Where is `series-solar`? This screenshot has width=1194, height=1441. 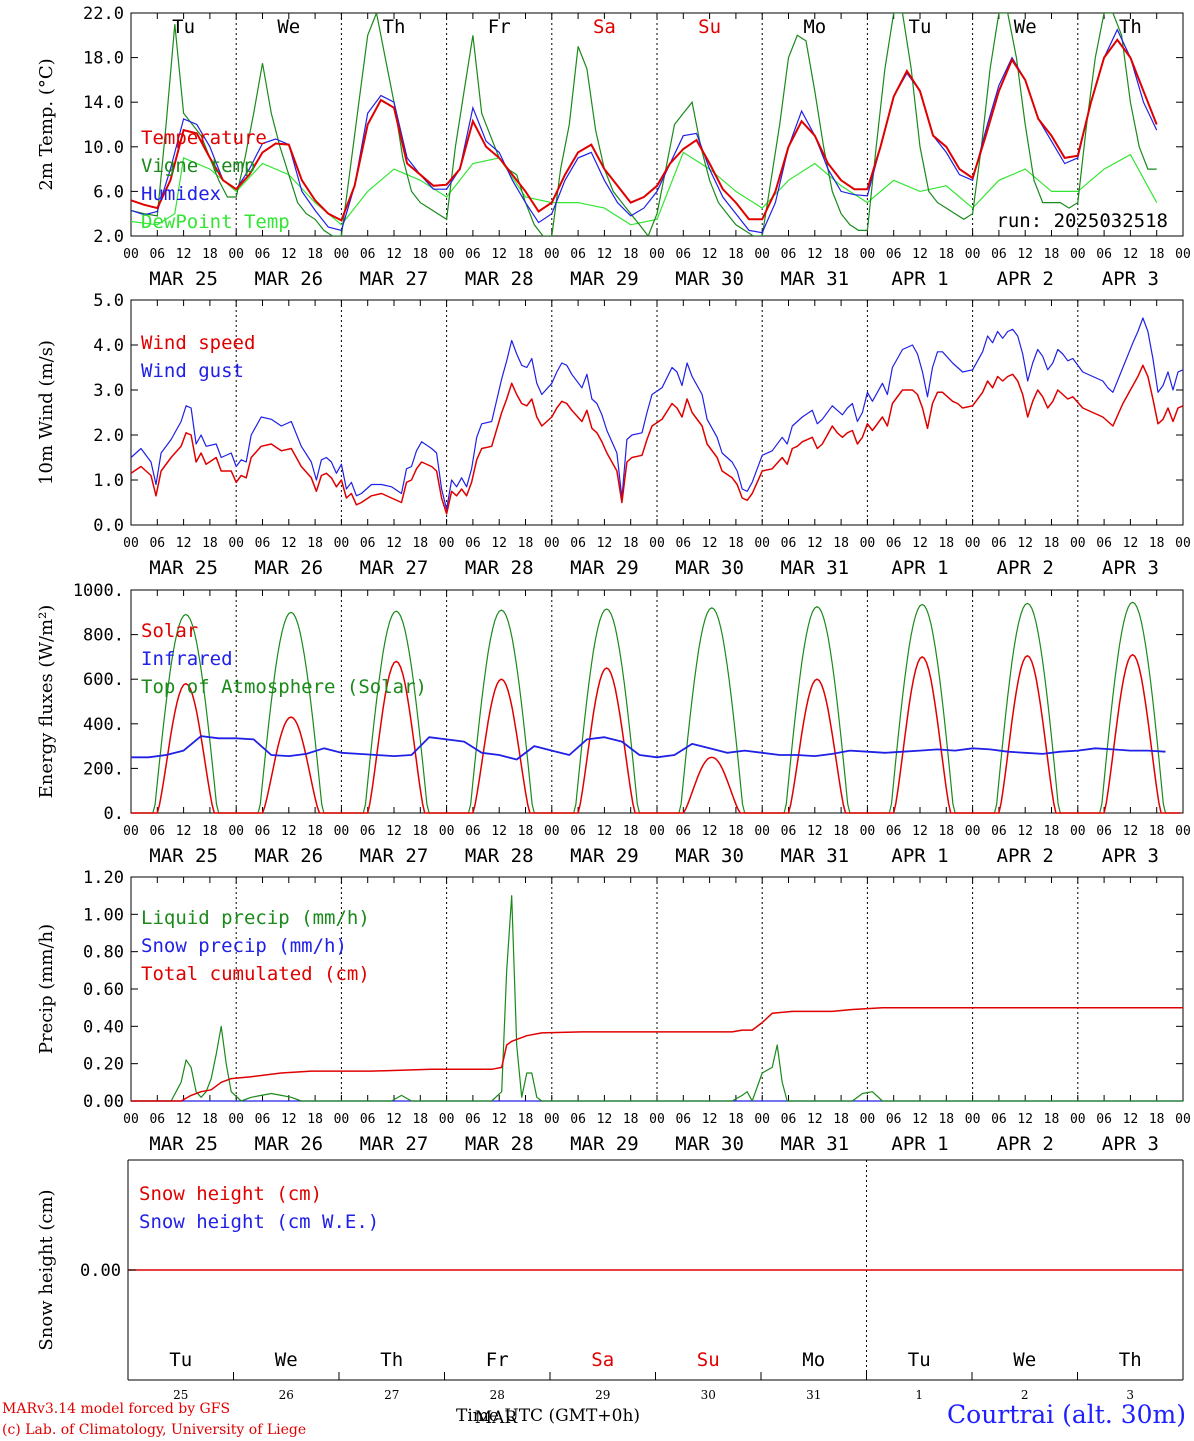
series-solar is located at coordinates (656, 733).